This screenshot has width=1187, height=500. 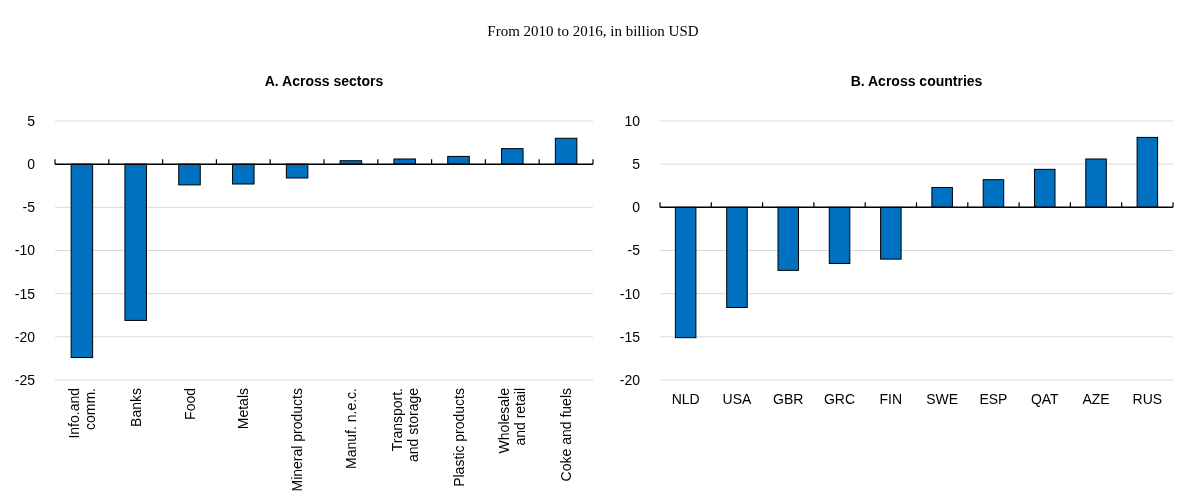 What do you see at coordinates (243, 409) in the screenshot?
I see `x-tick-label: Metals` at bounding box center [243, 409].